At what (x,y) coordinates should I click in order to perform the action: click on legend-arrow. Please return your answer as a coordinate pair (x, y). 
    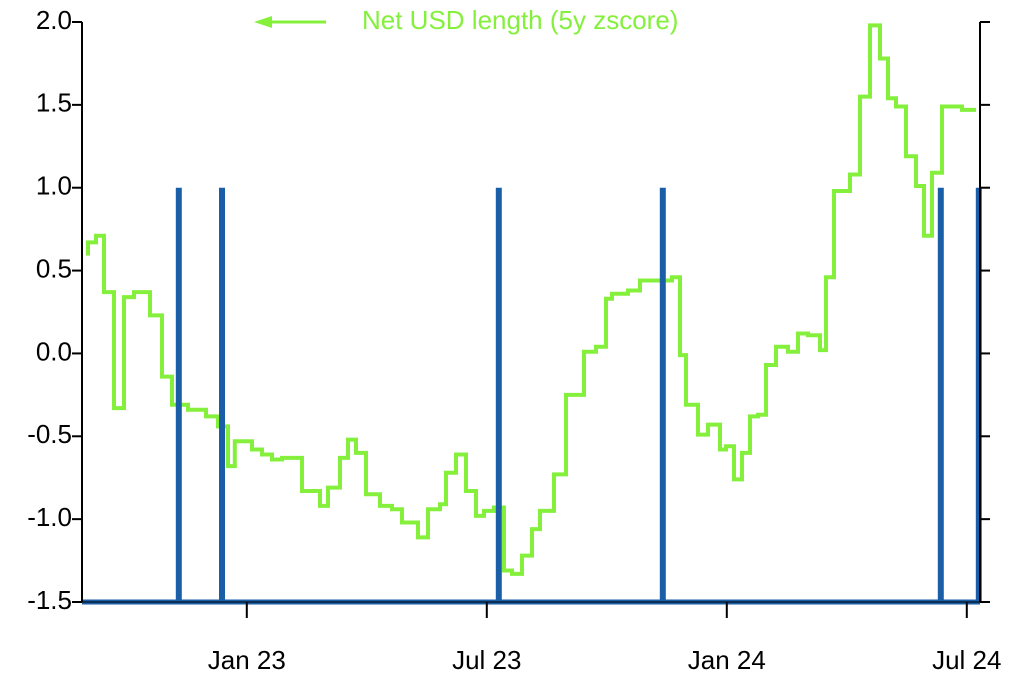
    Looking at the image, I should click on (263, 22).